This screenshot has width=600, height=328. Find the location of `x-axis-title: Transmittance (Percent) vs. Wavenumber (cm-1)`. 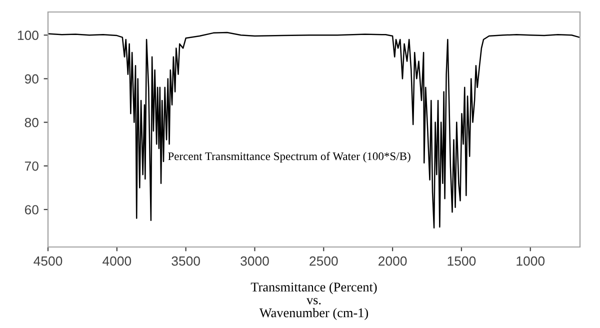

x-axis-title: Transmittance (Percent) vs. Wavenumber (cm-1) is located at coordinates (313, 301).